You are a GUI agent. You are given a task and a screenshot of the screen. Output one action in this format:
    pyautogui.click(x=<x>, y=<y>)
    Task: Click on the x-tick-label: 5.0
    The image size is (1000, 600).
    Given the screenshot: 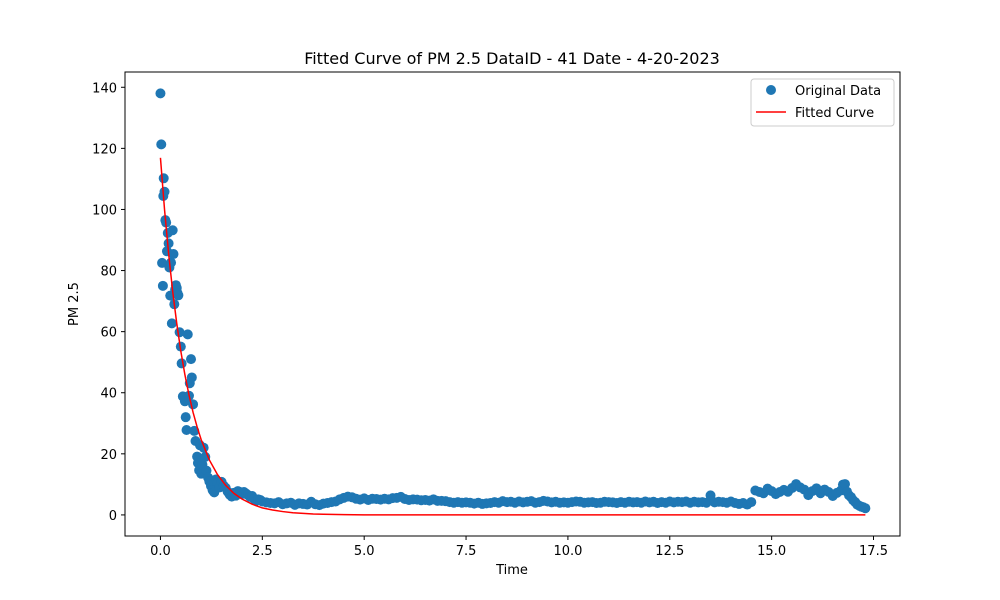 What is the action you would take?
    pyautogui.click(x=364, y=551)
    